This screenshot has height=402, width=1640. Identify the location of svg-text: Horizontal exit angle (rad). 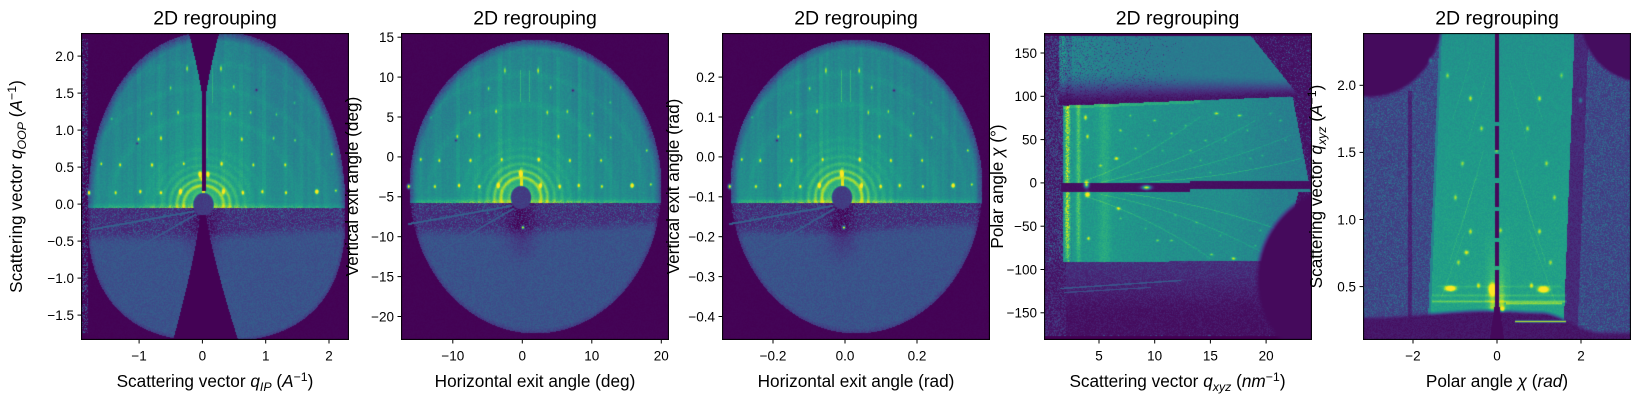
(856, 381).